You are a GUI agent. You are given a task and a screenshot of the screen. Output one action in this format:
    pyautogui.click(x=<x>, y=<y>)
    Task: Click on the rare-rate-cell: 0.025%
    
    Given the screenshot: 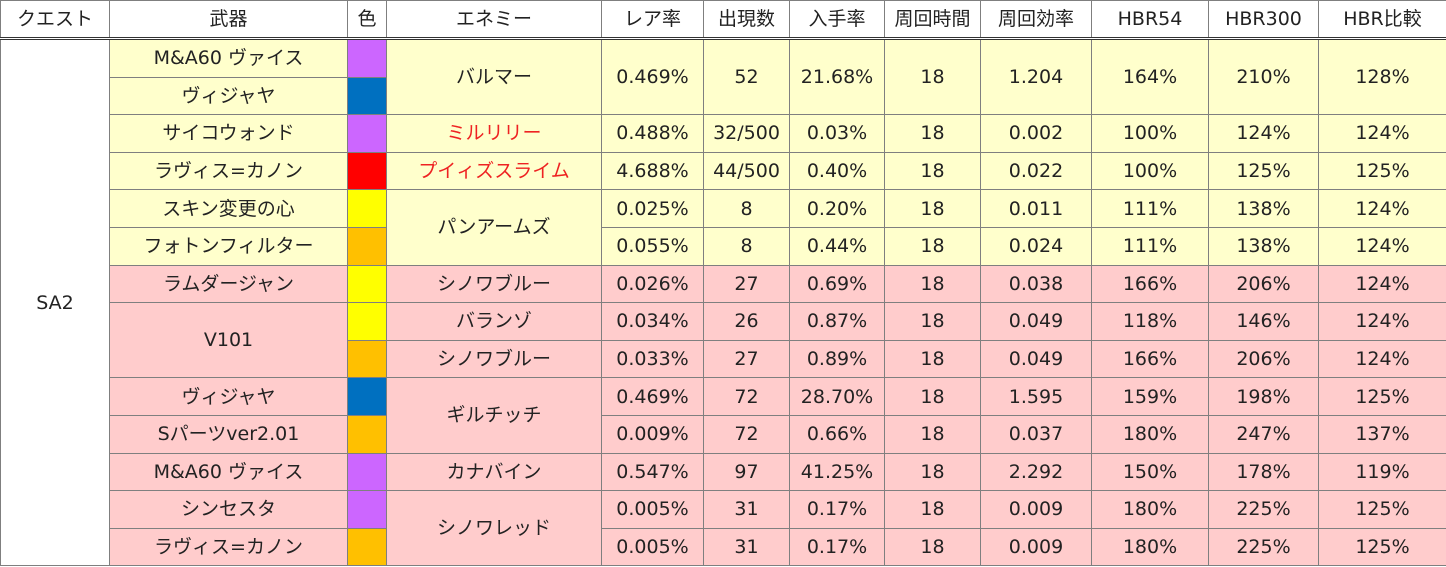 What is the action you would take?
    pyautogui.click(x=652, y=208)
    